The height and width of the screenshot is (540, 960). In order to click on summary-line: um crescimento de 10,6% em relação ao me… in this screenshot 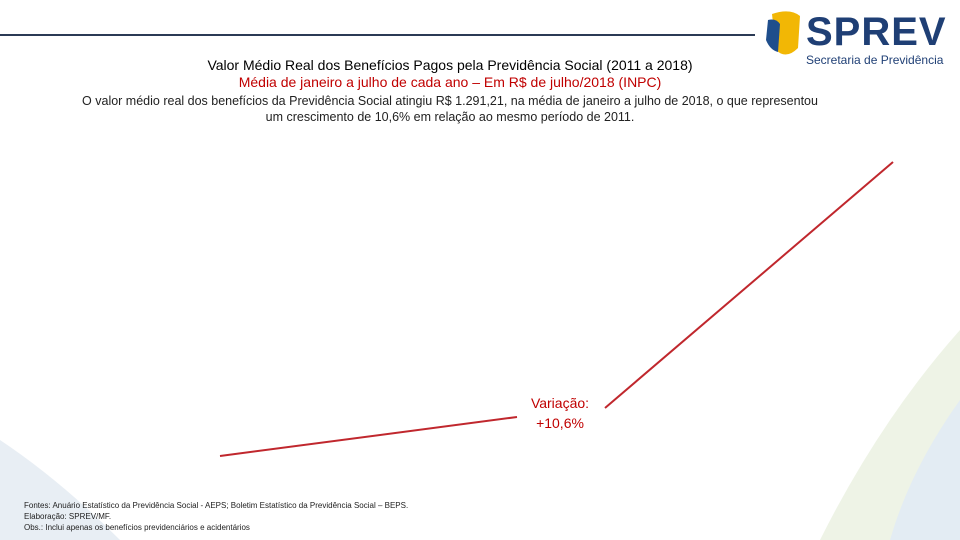, I will do `click(450, 117)`.